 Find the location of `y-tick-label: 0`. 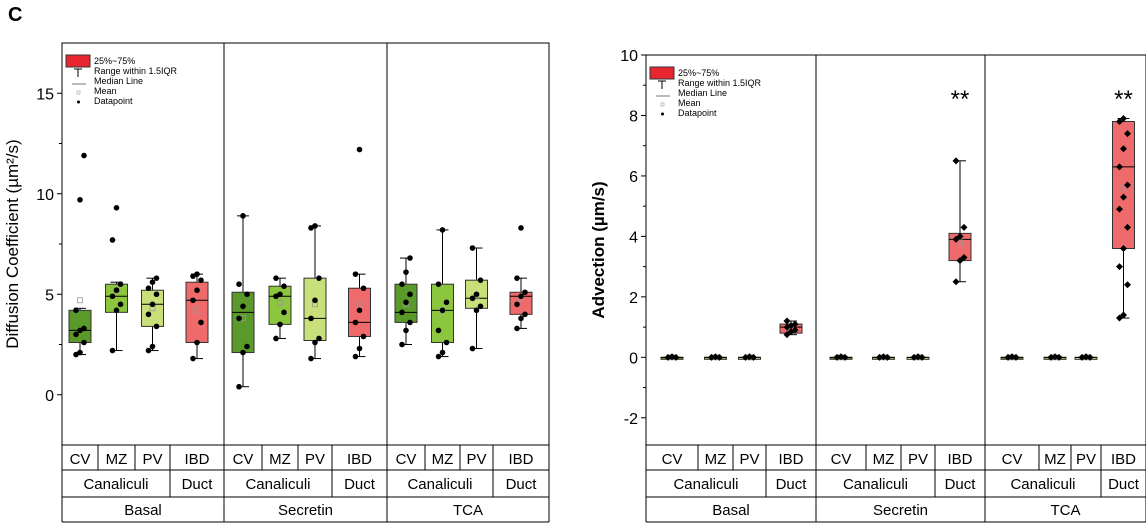

y-tick-label: 0 is located at coordinates (633, 358).